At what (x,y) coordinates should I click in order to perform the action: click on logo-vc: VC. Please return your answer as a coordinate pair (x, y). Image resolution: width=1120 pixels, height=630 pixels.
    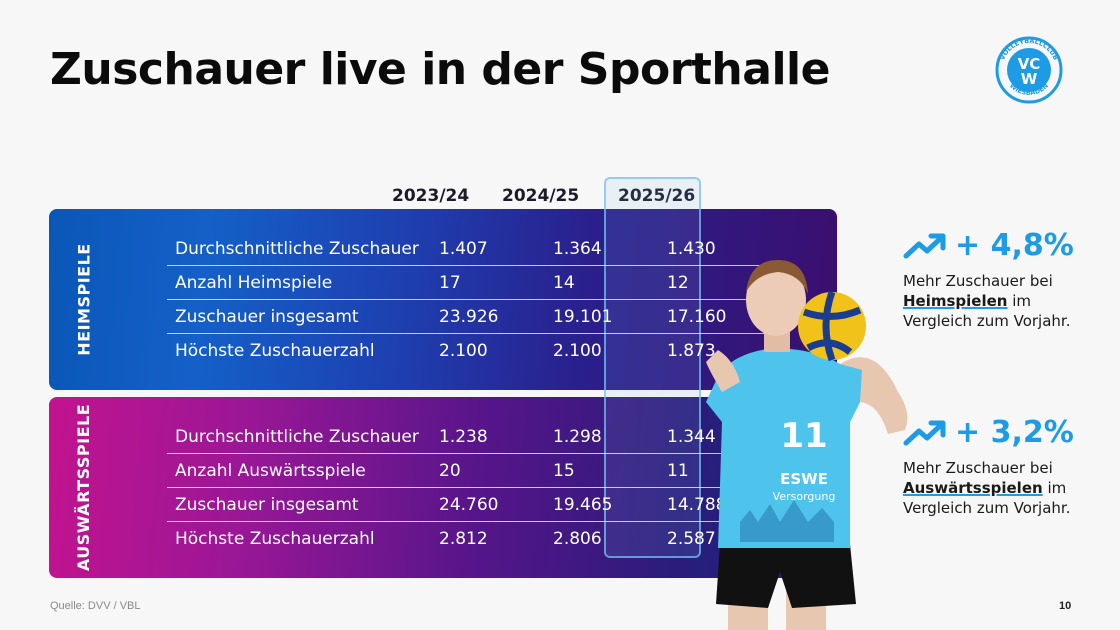
    Looking at the image, I should click on (1029, 64).